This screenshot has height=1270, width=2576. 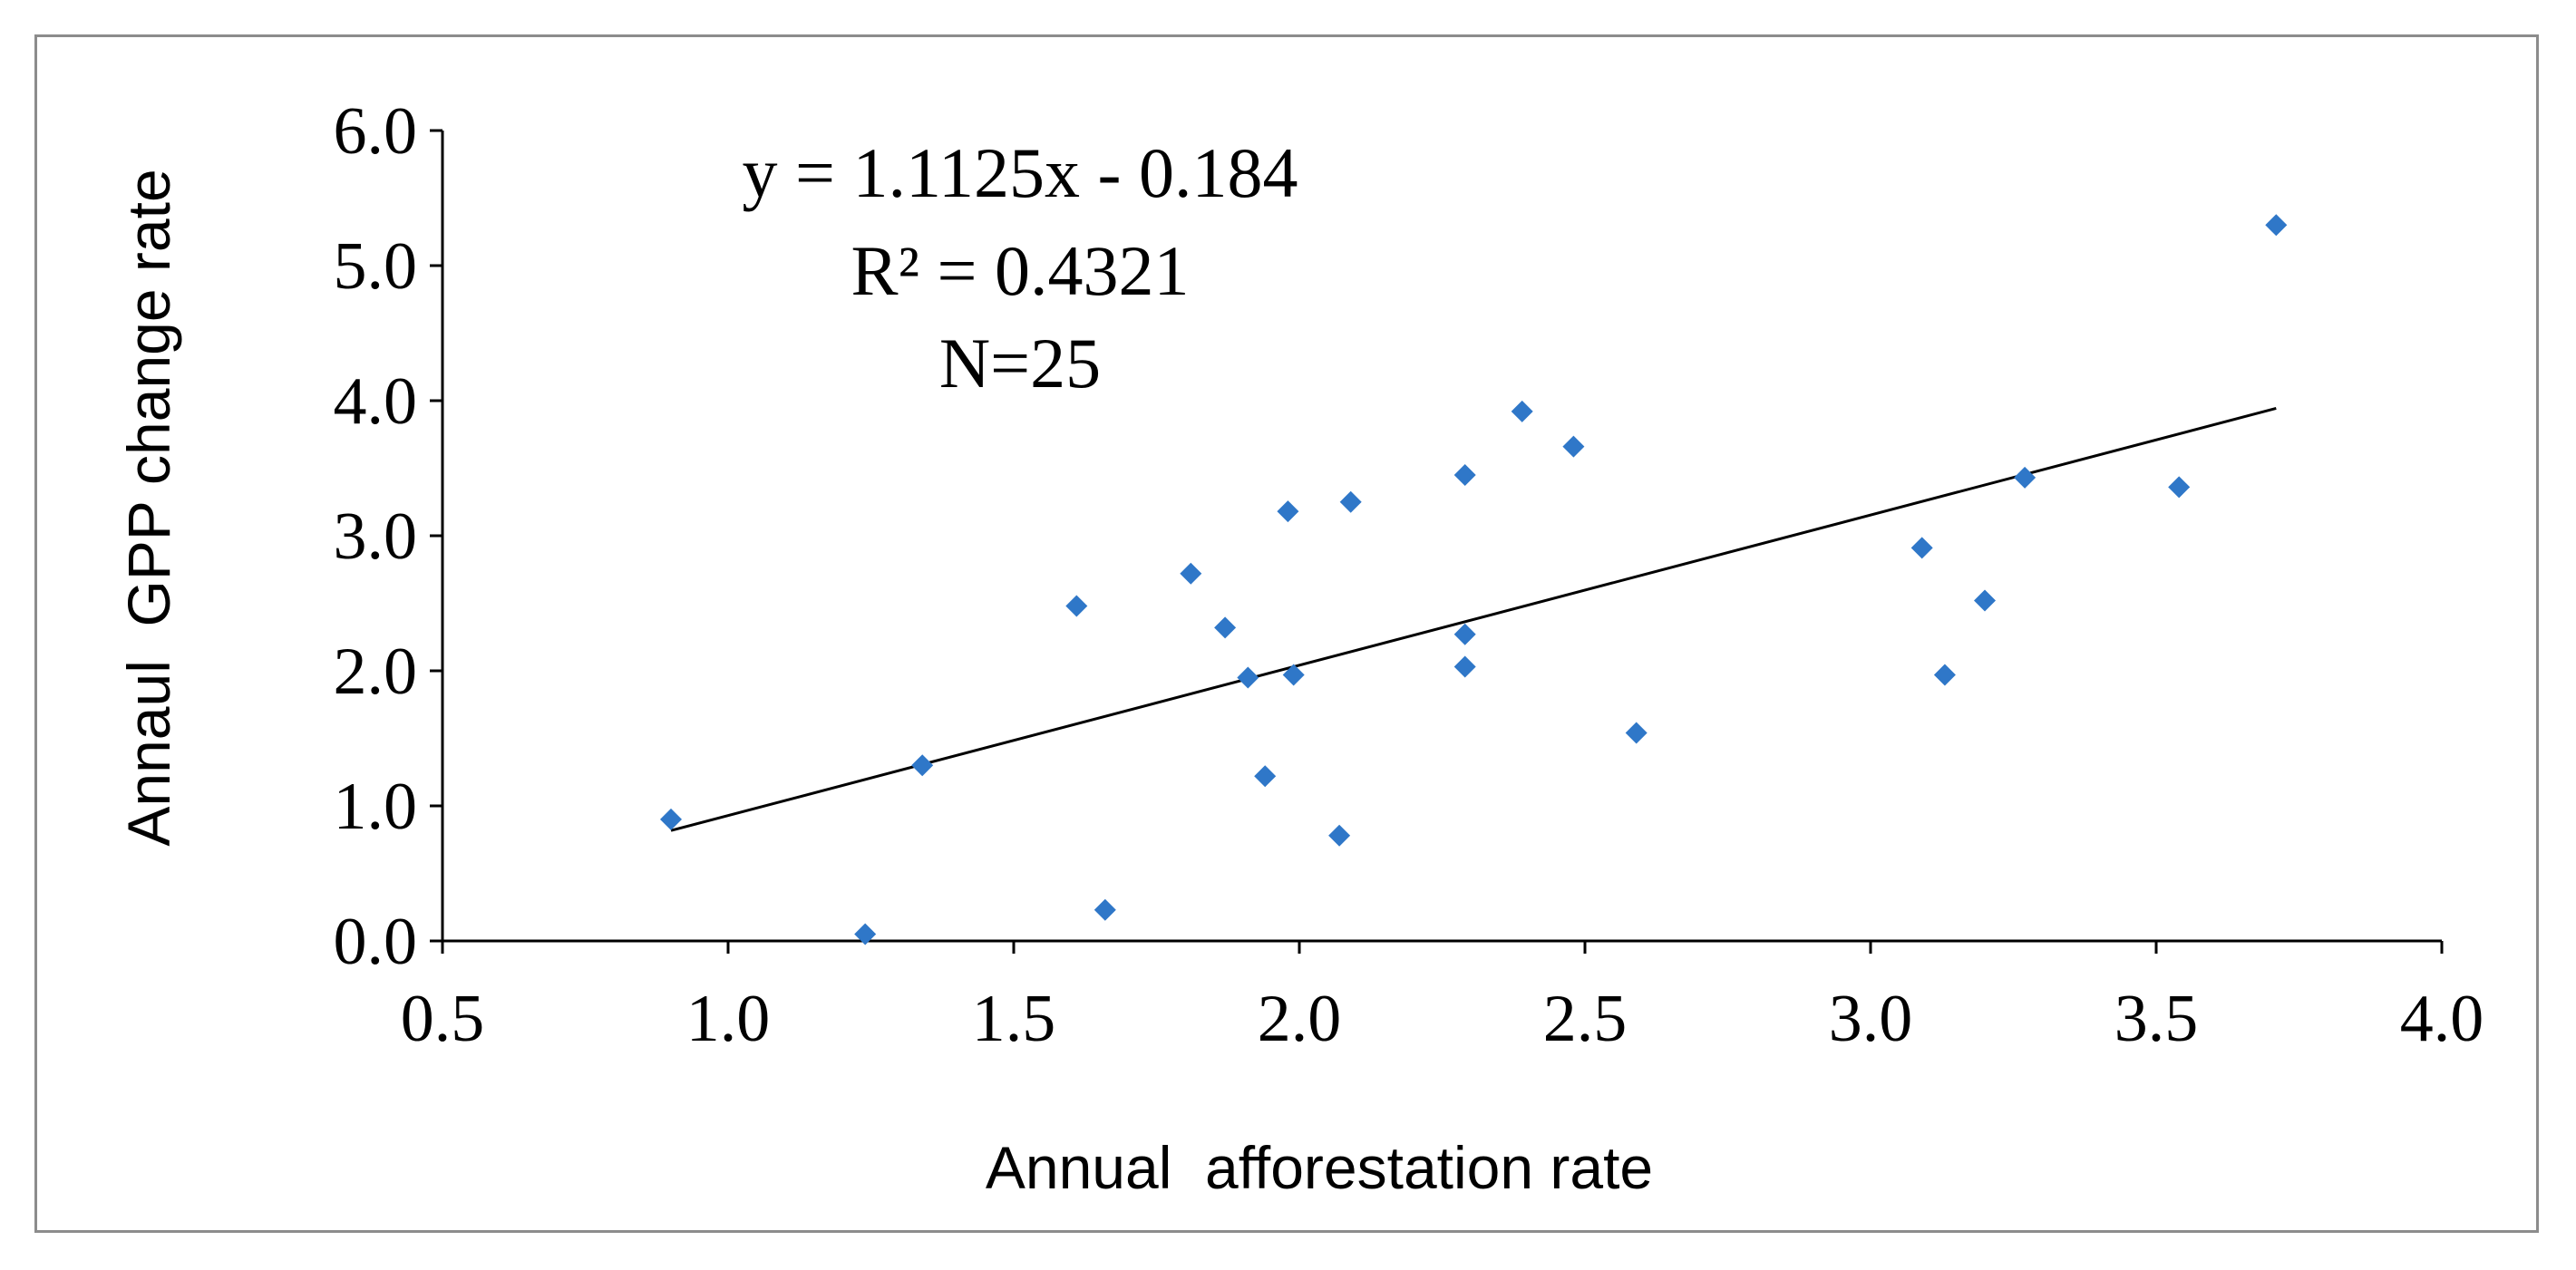 I want to click on y-tick-label: 5.0, so click(x=376, y=266).